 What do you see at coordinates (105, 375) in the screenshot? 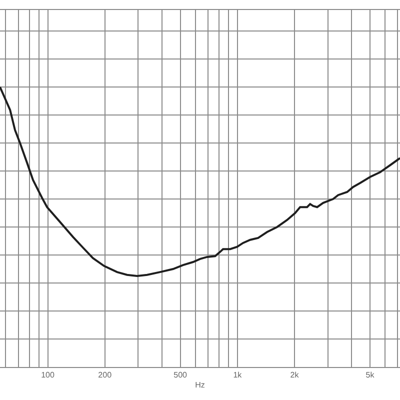
I see `x-tick-label: 200` at bounding box center [105, 375].